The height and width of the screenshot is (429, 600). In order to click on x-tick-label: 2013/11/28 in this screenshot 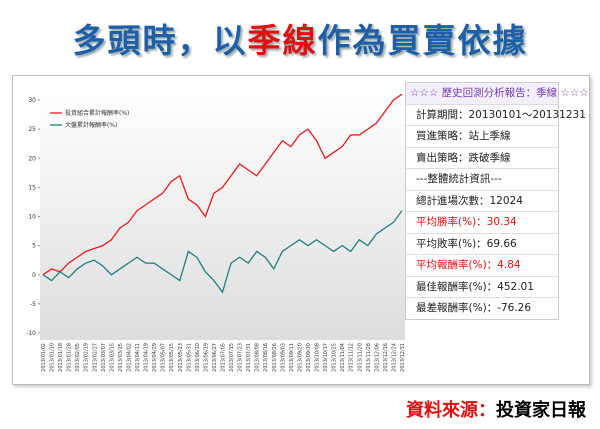, I will do `click(369, 357)`.